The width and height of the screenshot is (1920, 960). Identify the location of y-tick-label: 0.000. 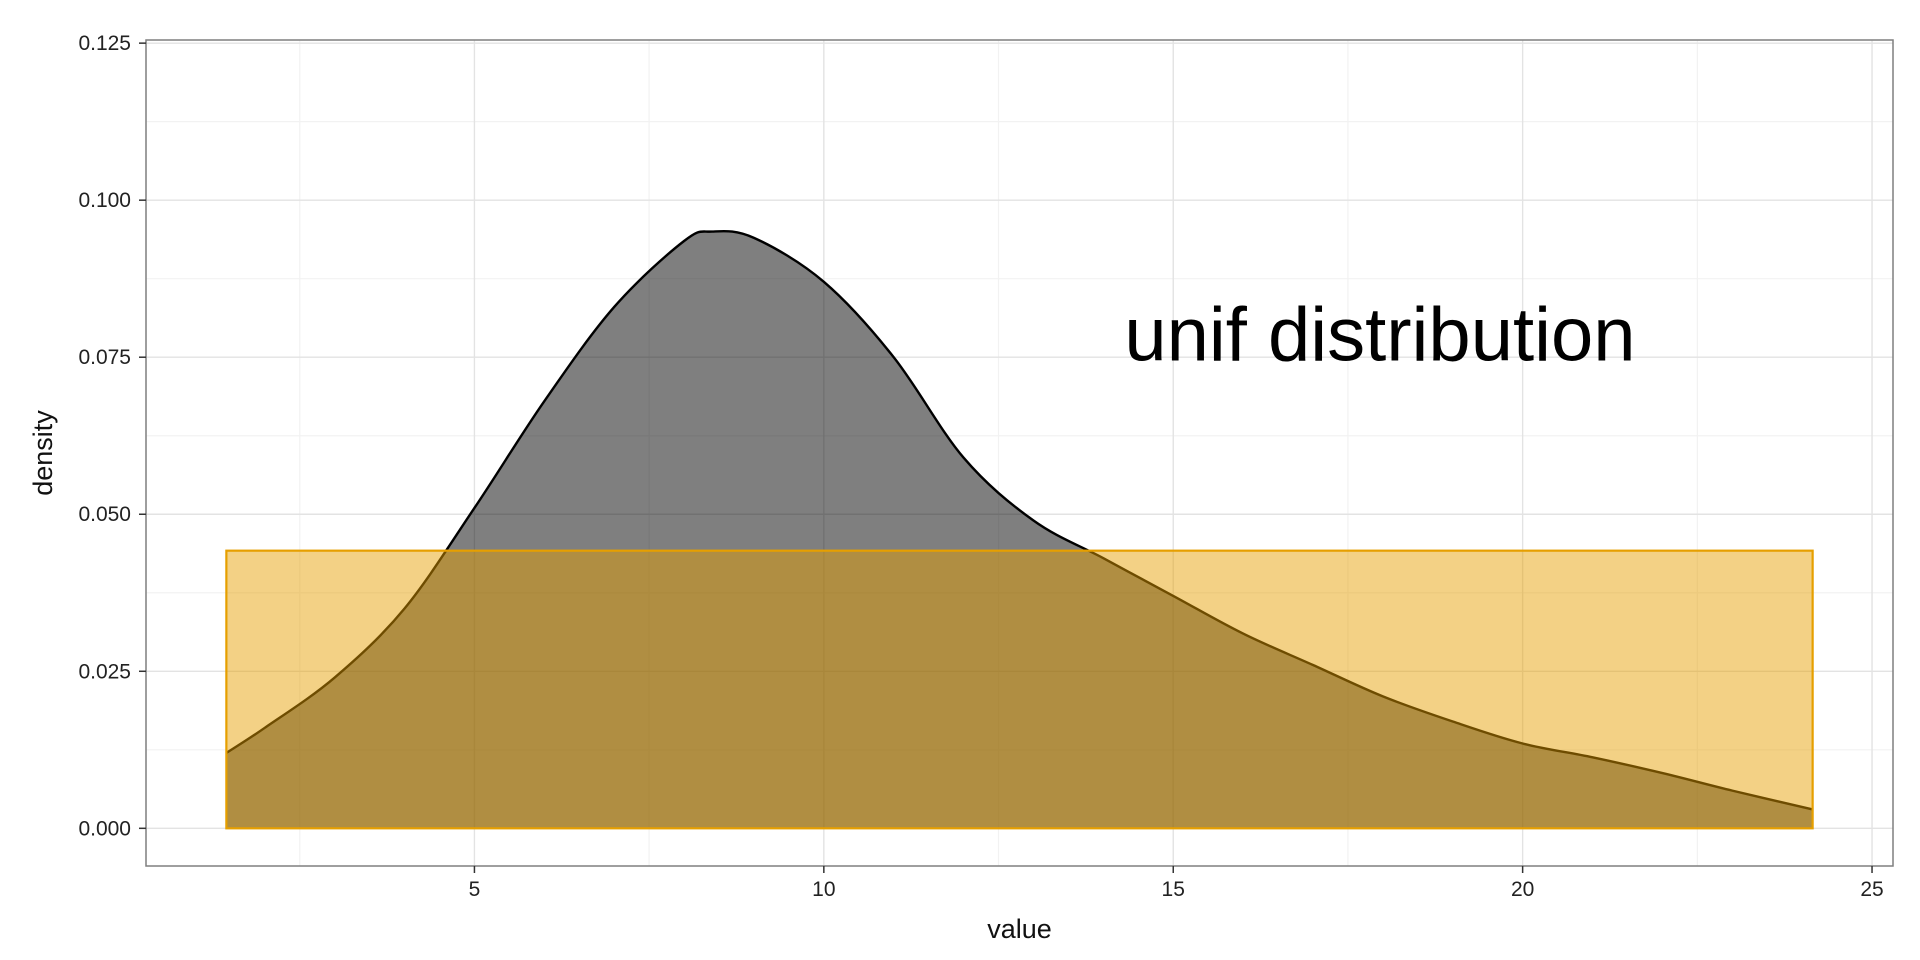
(104, 828).